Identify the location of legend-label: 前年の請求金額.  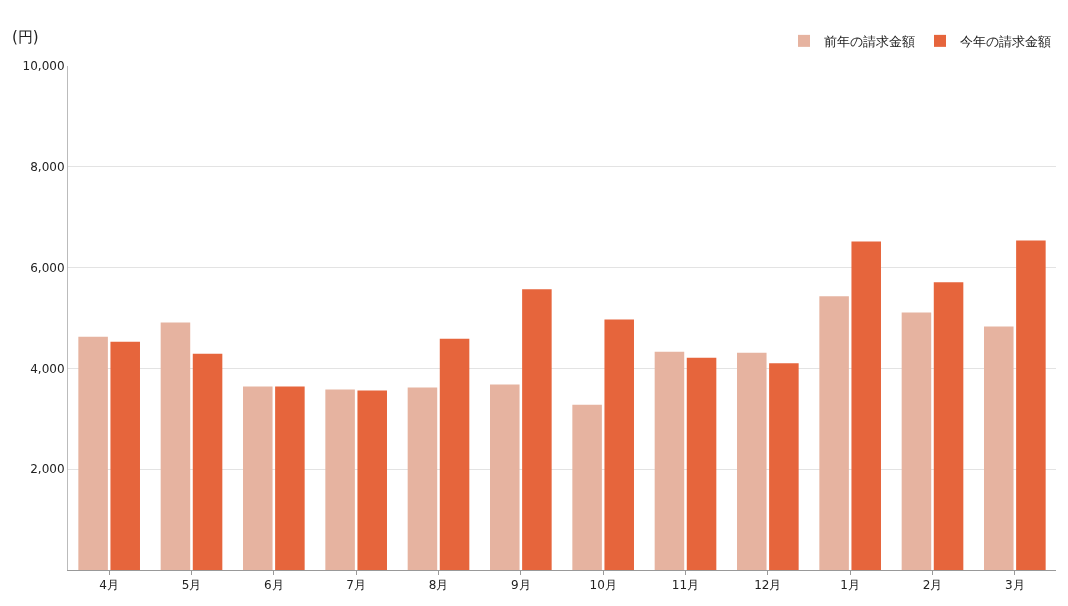
(869, 41).